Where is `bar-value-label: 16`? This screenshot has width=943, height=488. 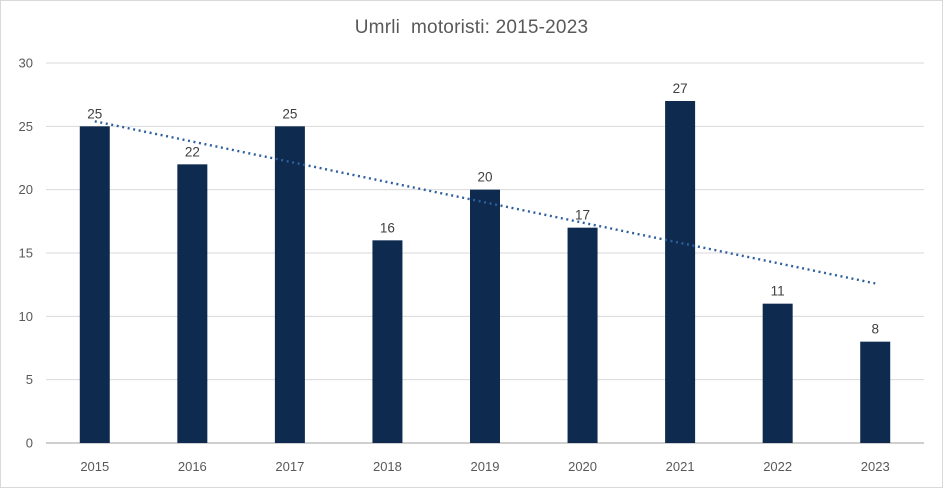 bar-value-label: 16 is located at coordinates (387, 227).